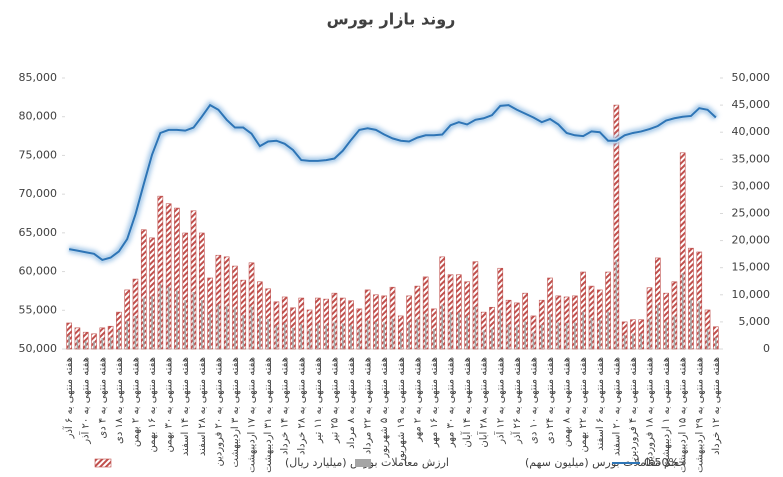 Image resolution: width=783 pixels, height=477 pixels. What do you see at coordinates (650, 411) in the screenshot?
I see `x-tick-label: هفته منتهی به ۱۸ فروردین` at bounding box center [650, 411].